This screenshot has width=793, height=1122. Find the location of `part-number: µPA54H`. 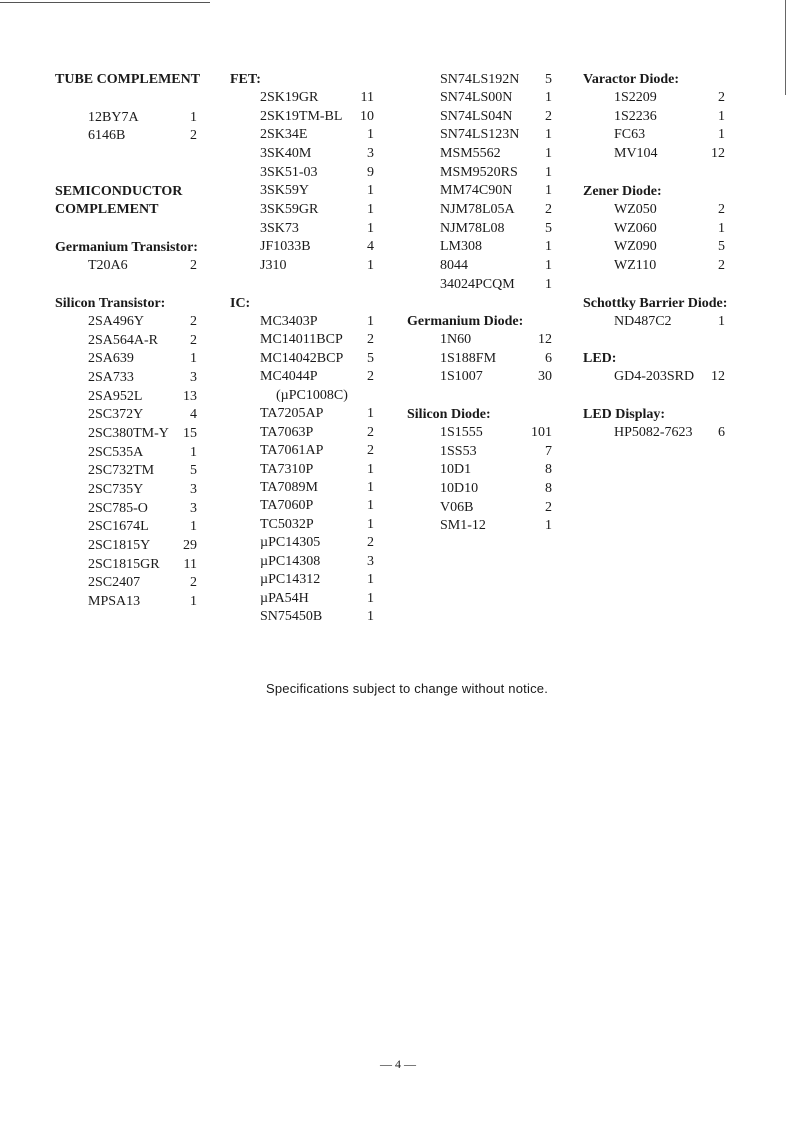

part-number: µPA54H is located at coordinates (284, 598).